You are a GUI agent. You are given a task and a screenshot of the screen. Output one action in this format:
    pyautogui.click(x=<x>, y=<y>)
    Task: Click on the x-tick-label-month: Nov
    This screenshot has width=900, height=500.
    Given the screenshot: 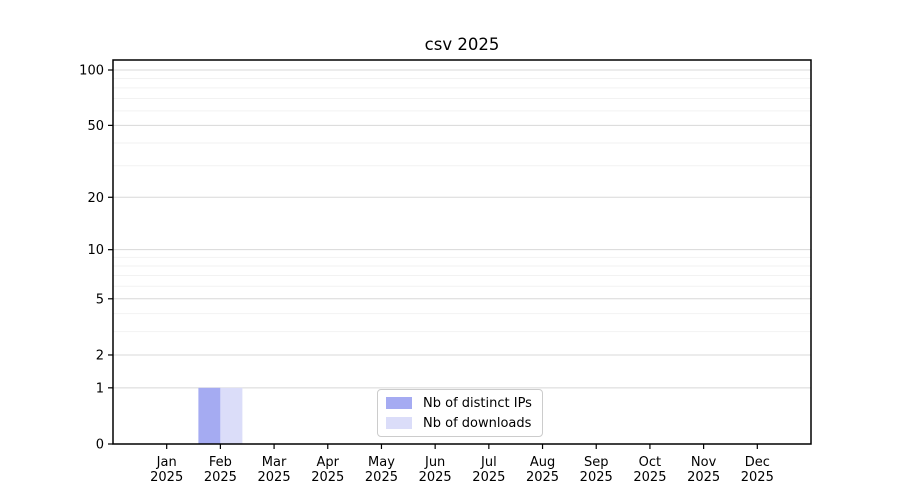 What is the action you would take?
    pyautogui.click(x=704, y=462)
    